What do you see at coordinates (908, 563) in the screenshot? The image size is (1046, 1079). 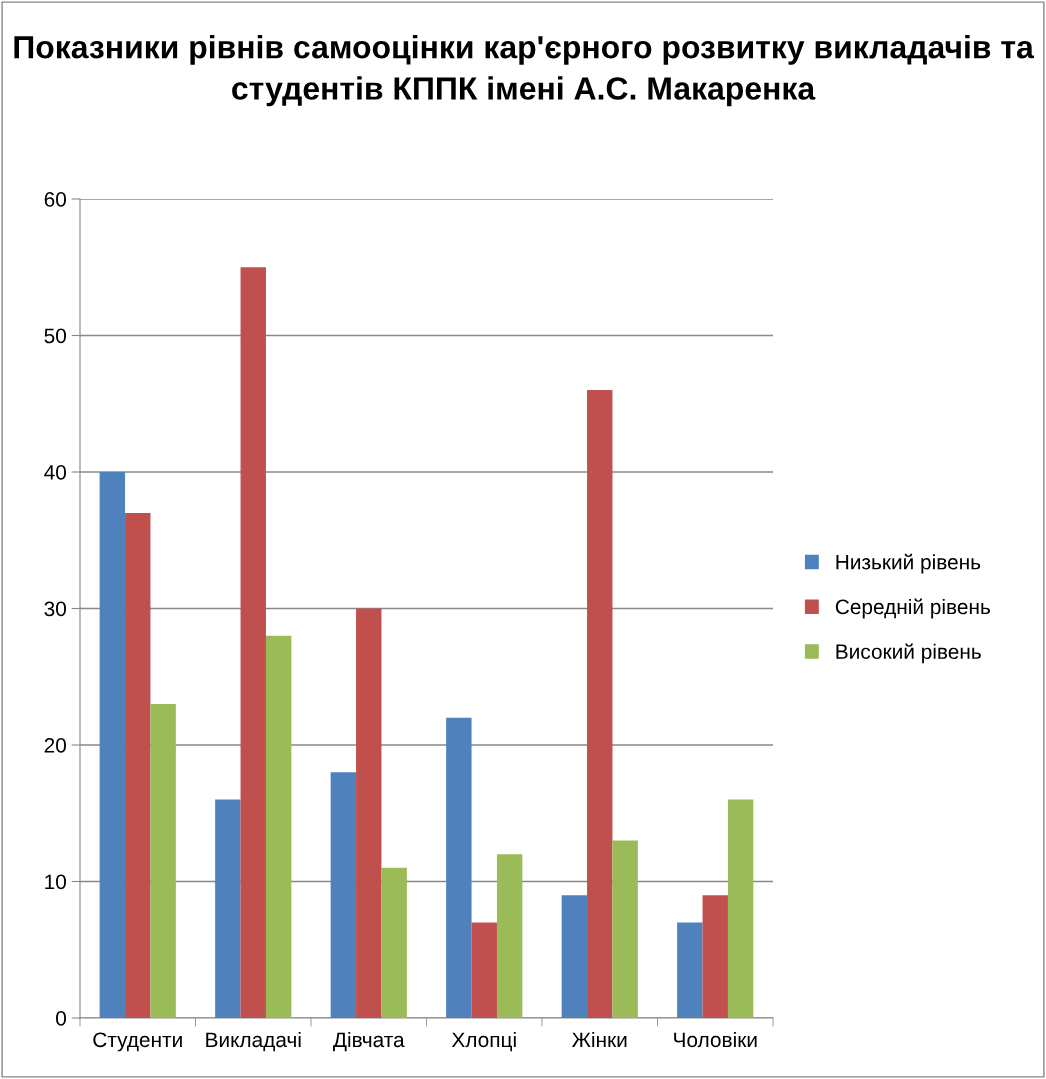 I see `legend-label: Низький рівень` at bounding box center [908, 563].